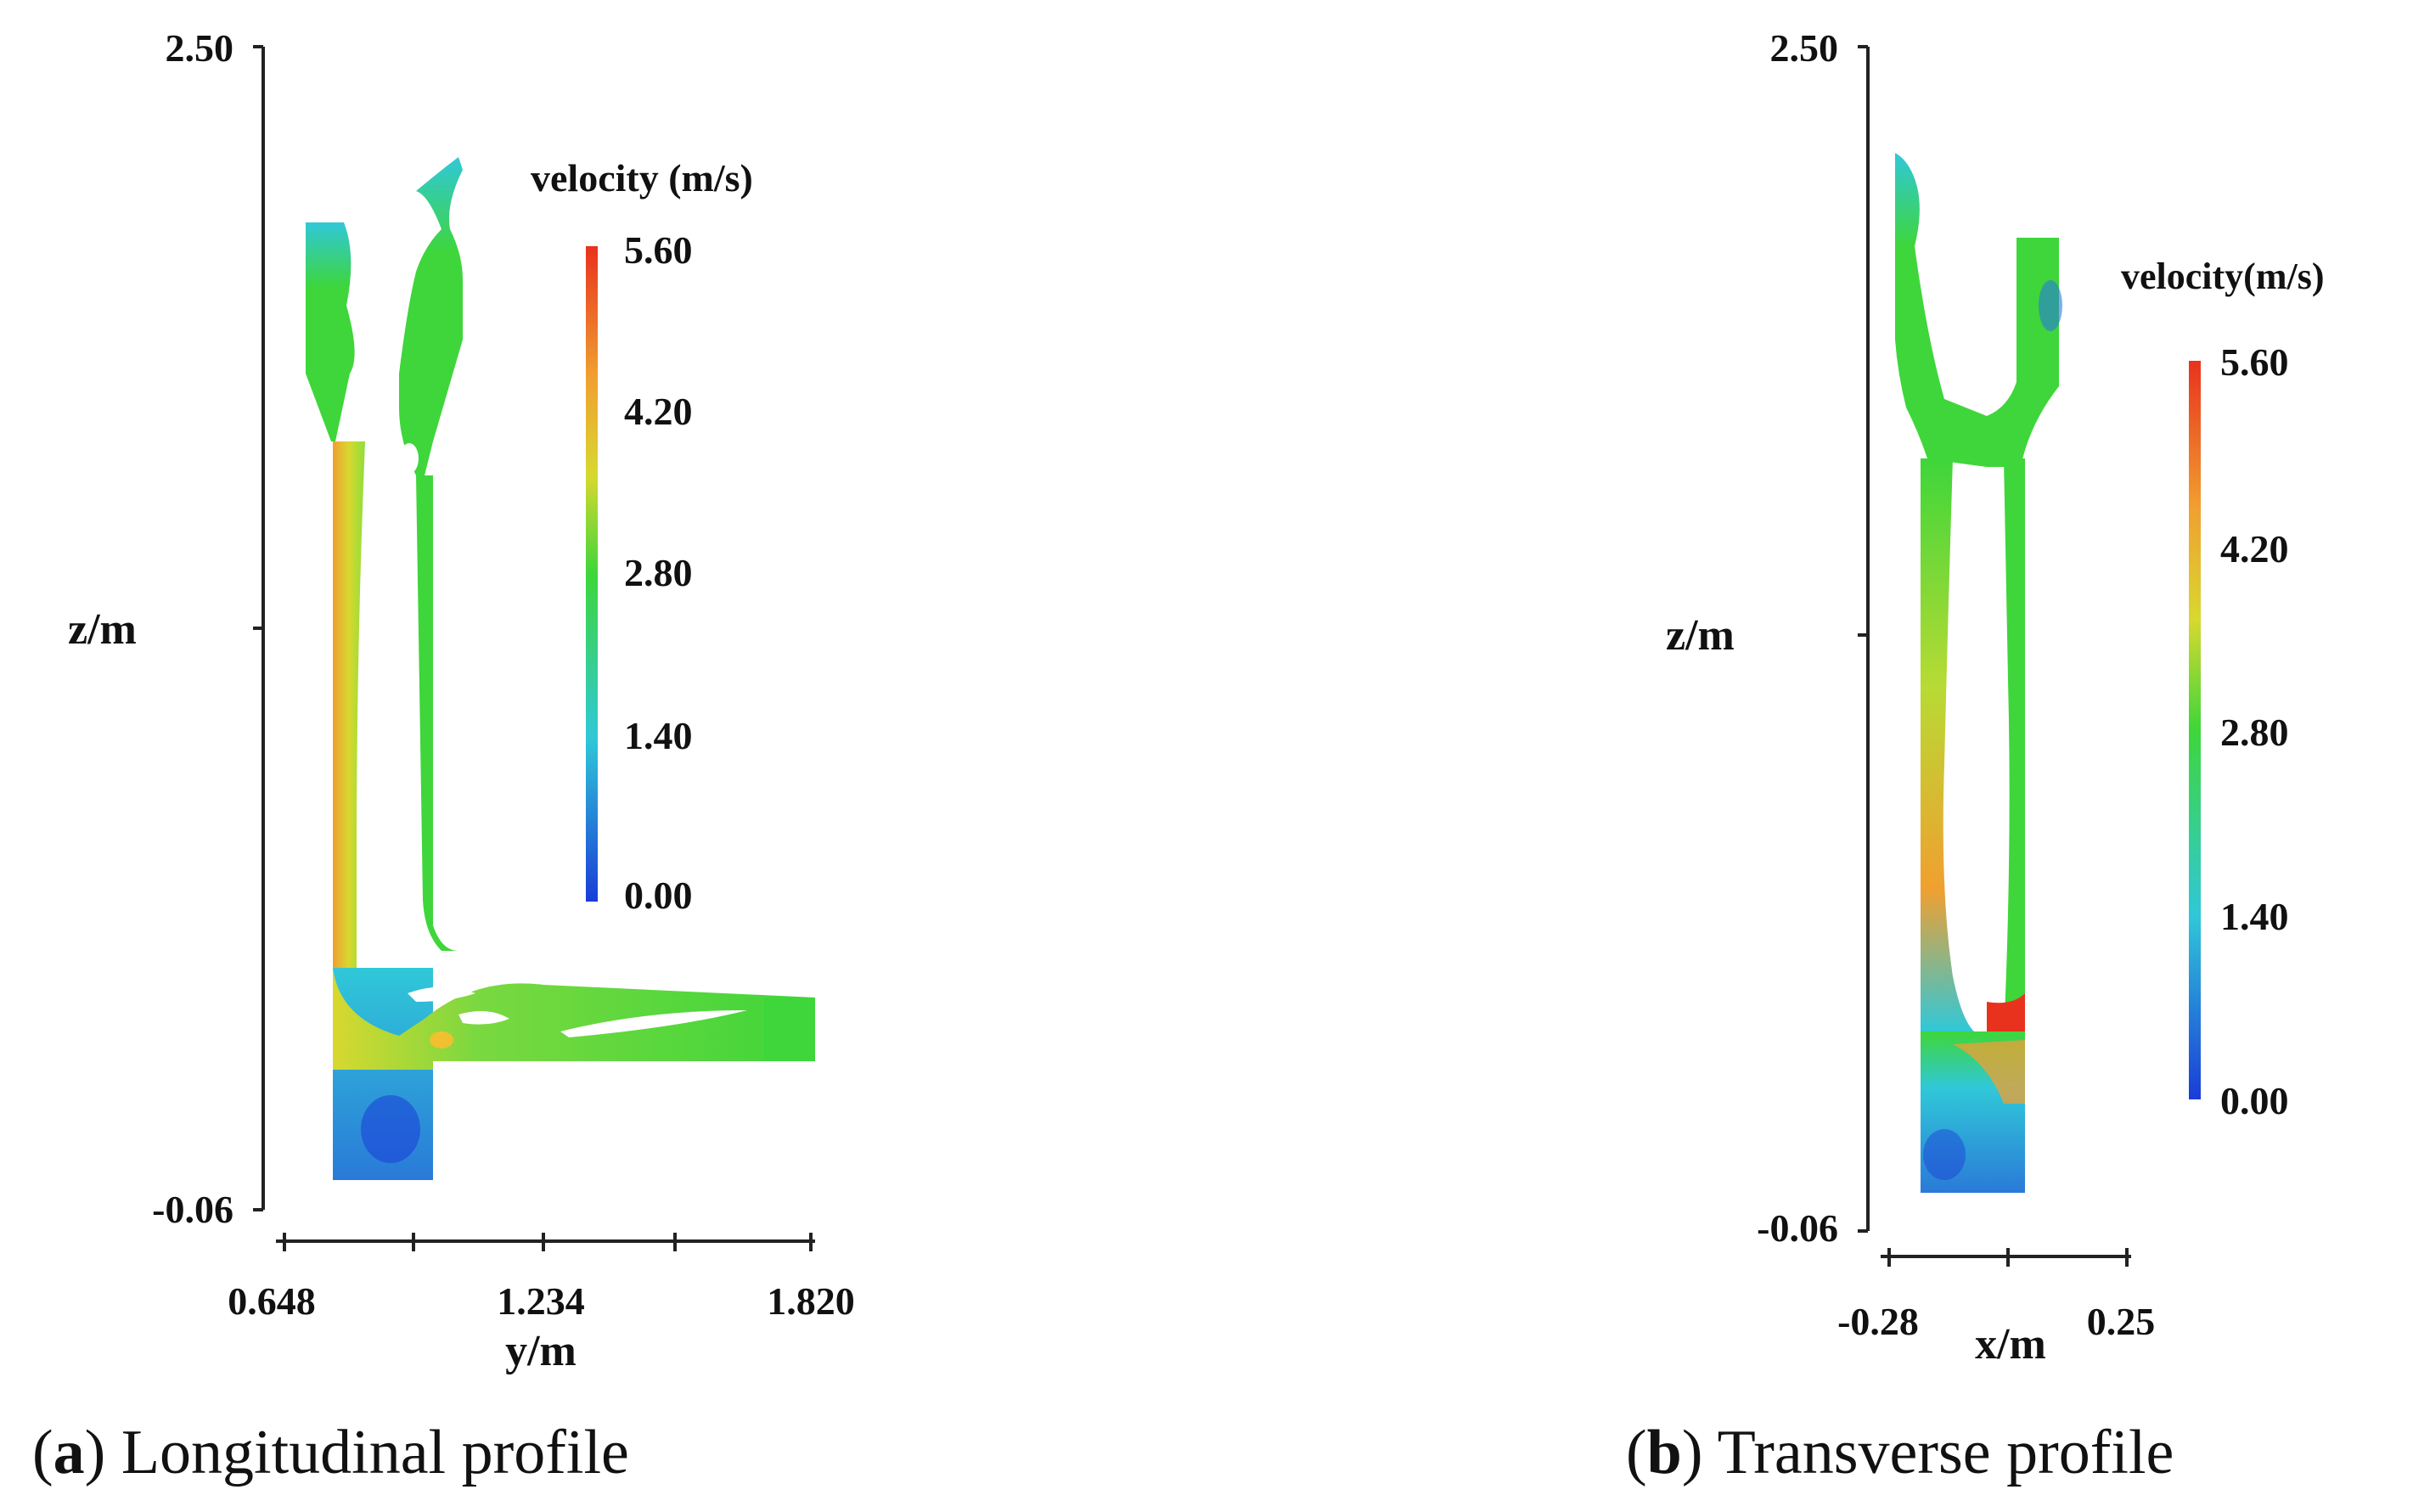  Describe the element at coordinates (2254, 549) in the screenshot. I see `panel-b-colorbar-tick-2: 4.20` at that location.